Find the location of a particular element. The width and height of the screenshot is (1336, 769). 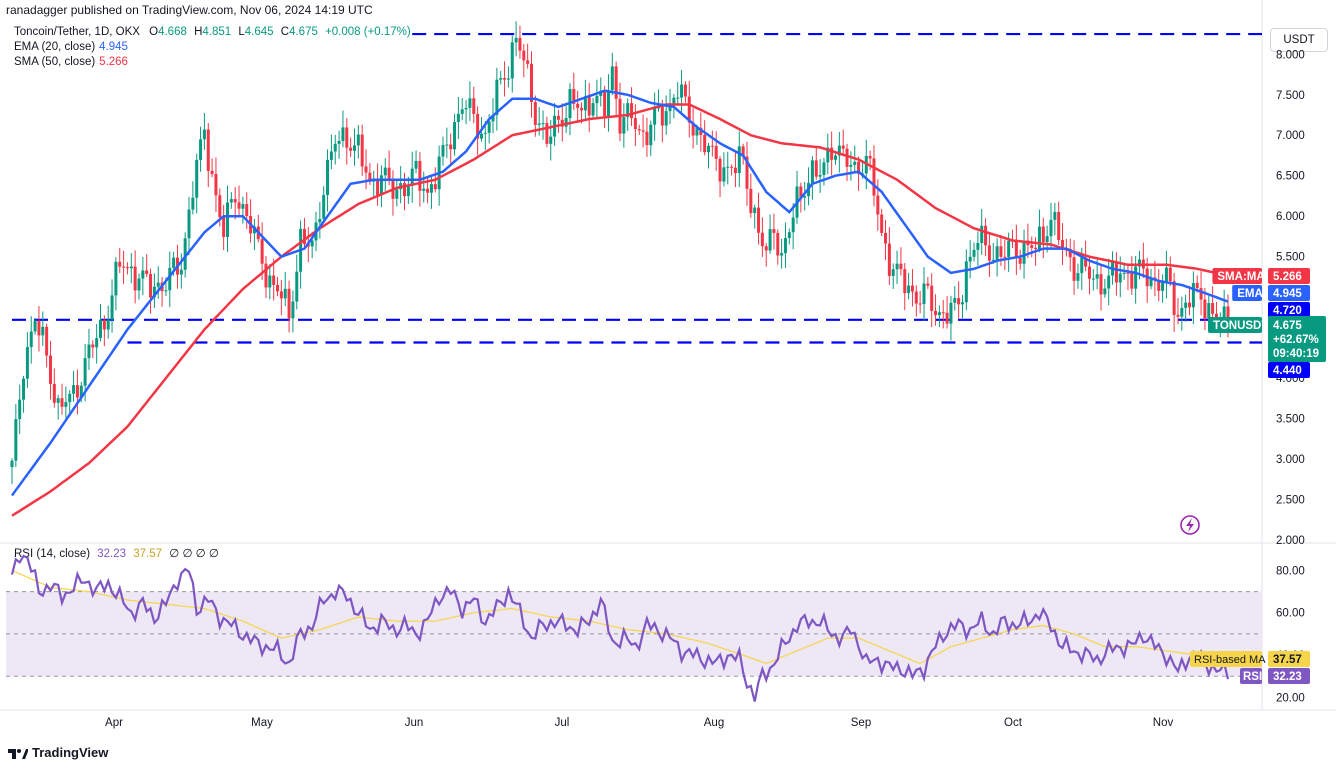

rsi-label: RSI is located at coordinates (1252, 677).